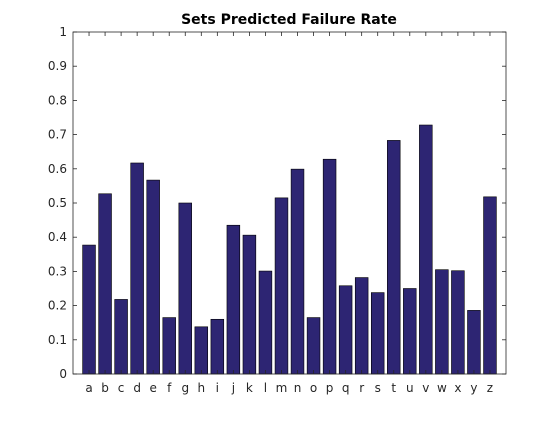 The width and height of the screenshot is (560, 424). What do you see at coordinates (201, 350) in the screenshot?
I see `bar-h` at bounding box center [201, 350].